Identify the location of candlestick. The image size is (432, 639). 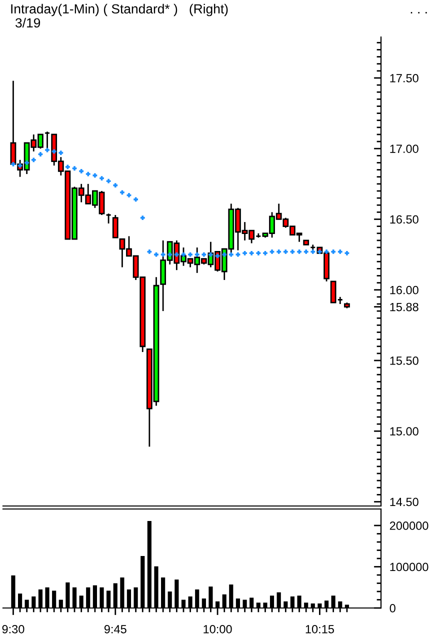
(115, 226).